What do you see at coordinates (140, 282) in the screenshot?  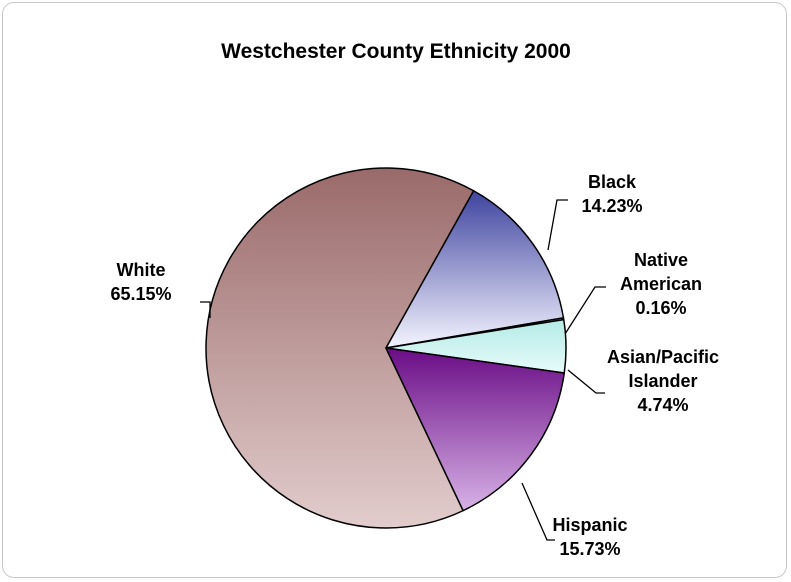 I see `slice-label-white: White 65.15%` at bounding box center [140, 282].